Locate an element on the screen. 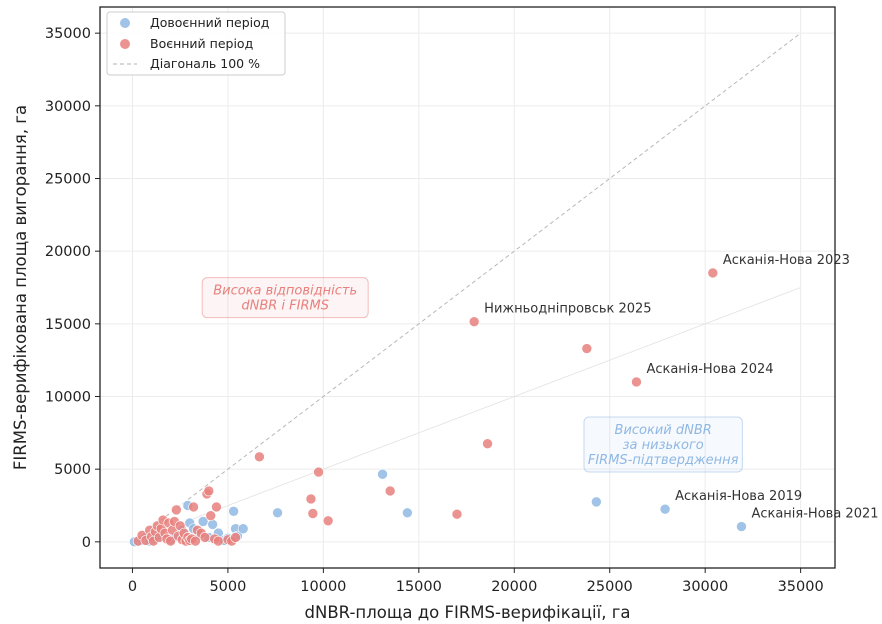 This screenshot has width=882, height=624. y-axis-label: FIRMS-верифікована площа вигорання, га is located at coordinates (20, 287).